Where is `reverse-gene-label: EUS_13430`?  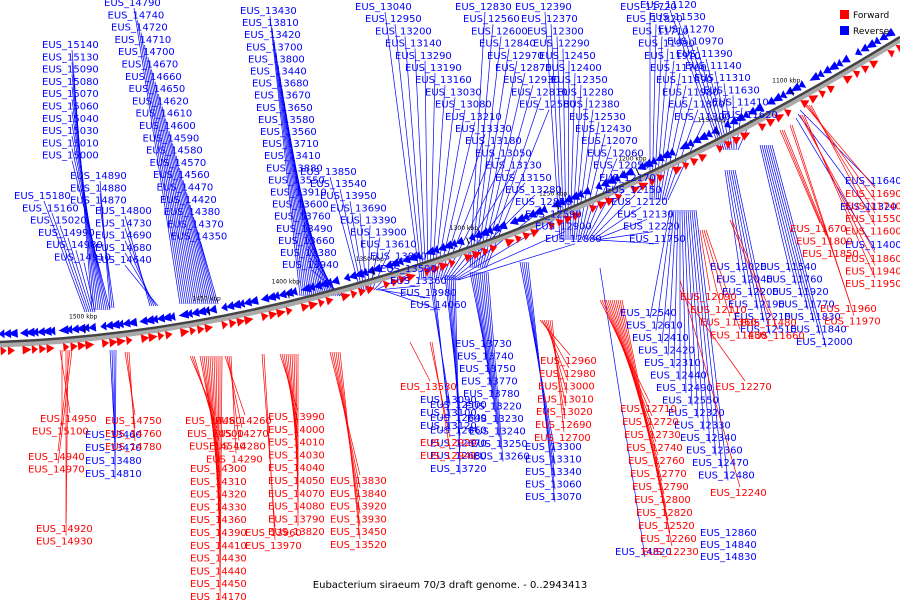
reverse-gene-label: EUS_13430 is located at coordinates (268, 11).